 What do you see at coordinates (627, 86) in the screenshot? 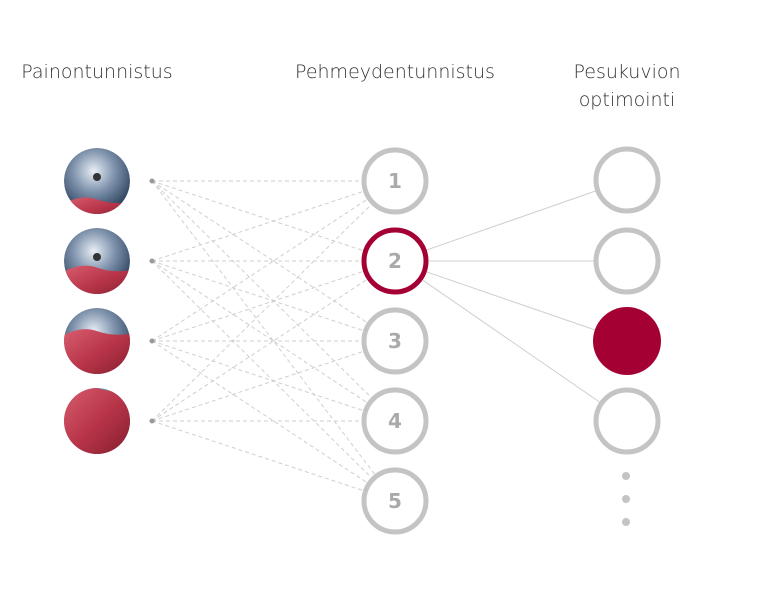
I see `header-pattern-optimization: Pesukuvion optimointi` at bounding box center [627, 86].